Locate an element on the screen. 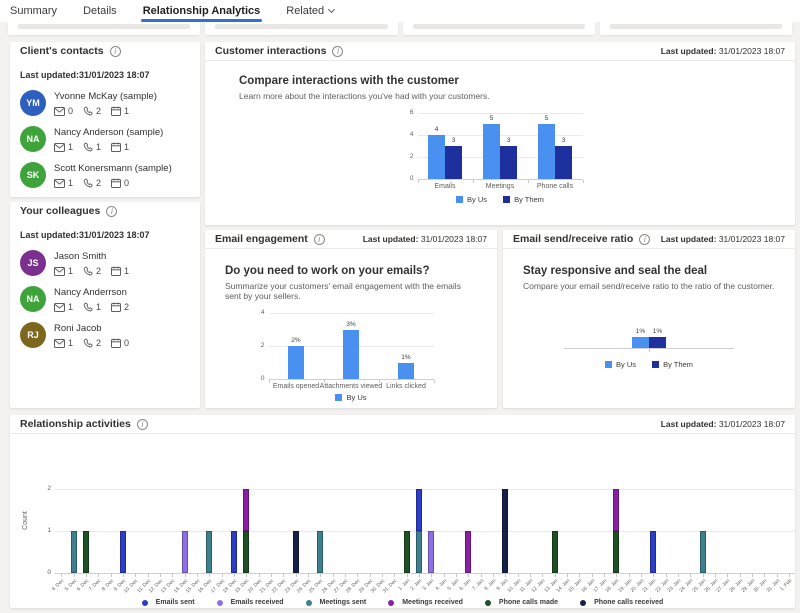 Image resolution: width=800 pixels, height=613 pixels. avatar: NA is located at coordinates (33, 139).